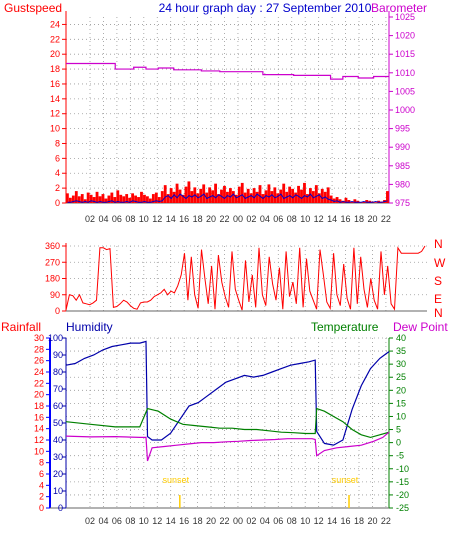 Image resolution: width=462 pixels, height=555 pixels. Describe the element at coordinates (60, 508) in the screenshot. I see `humidity-tick-label: 0` at that location.